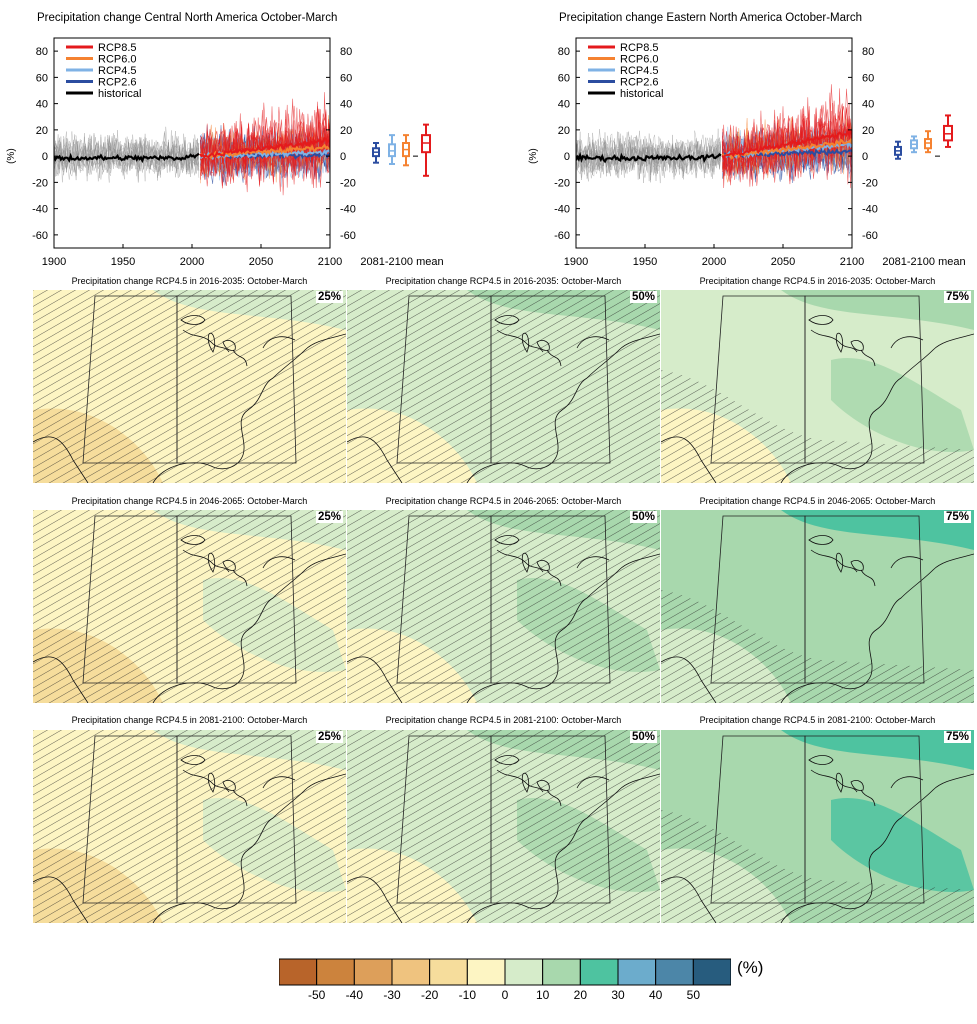 The width and height of the screenshot is (977, 1024). Describe the element at coordinates (346, 52) in the screenshot. I see `ytick-label-right: 80` at that location.